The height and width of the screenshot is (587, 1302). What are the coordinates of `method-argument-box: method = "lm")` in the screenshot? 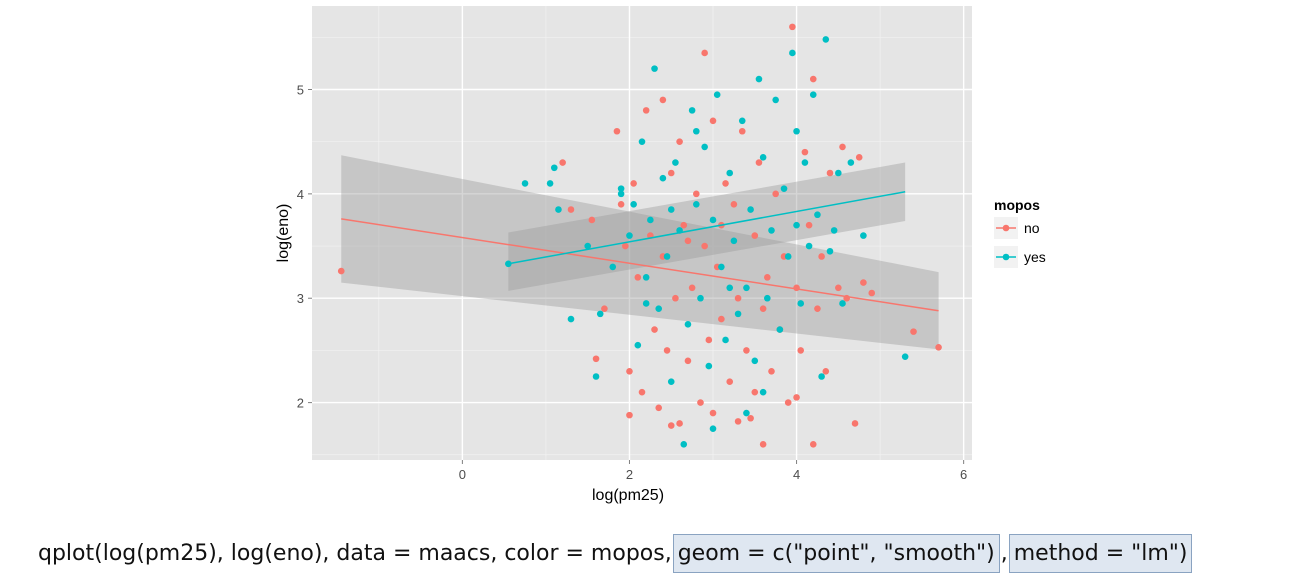 It's located at (1100, 553).